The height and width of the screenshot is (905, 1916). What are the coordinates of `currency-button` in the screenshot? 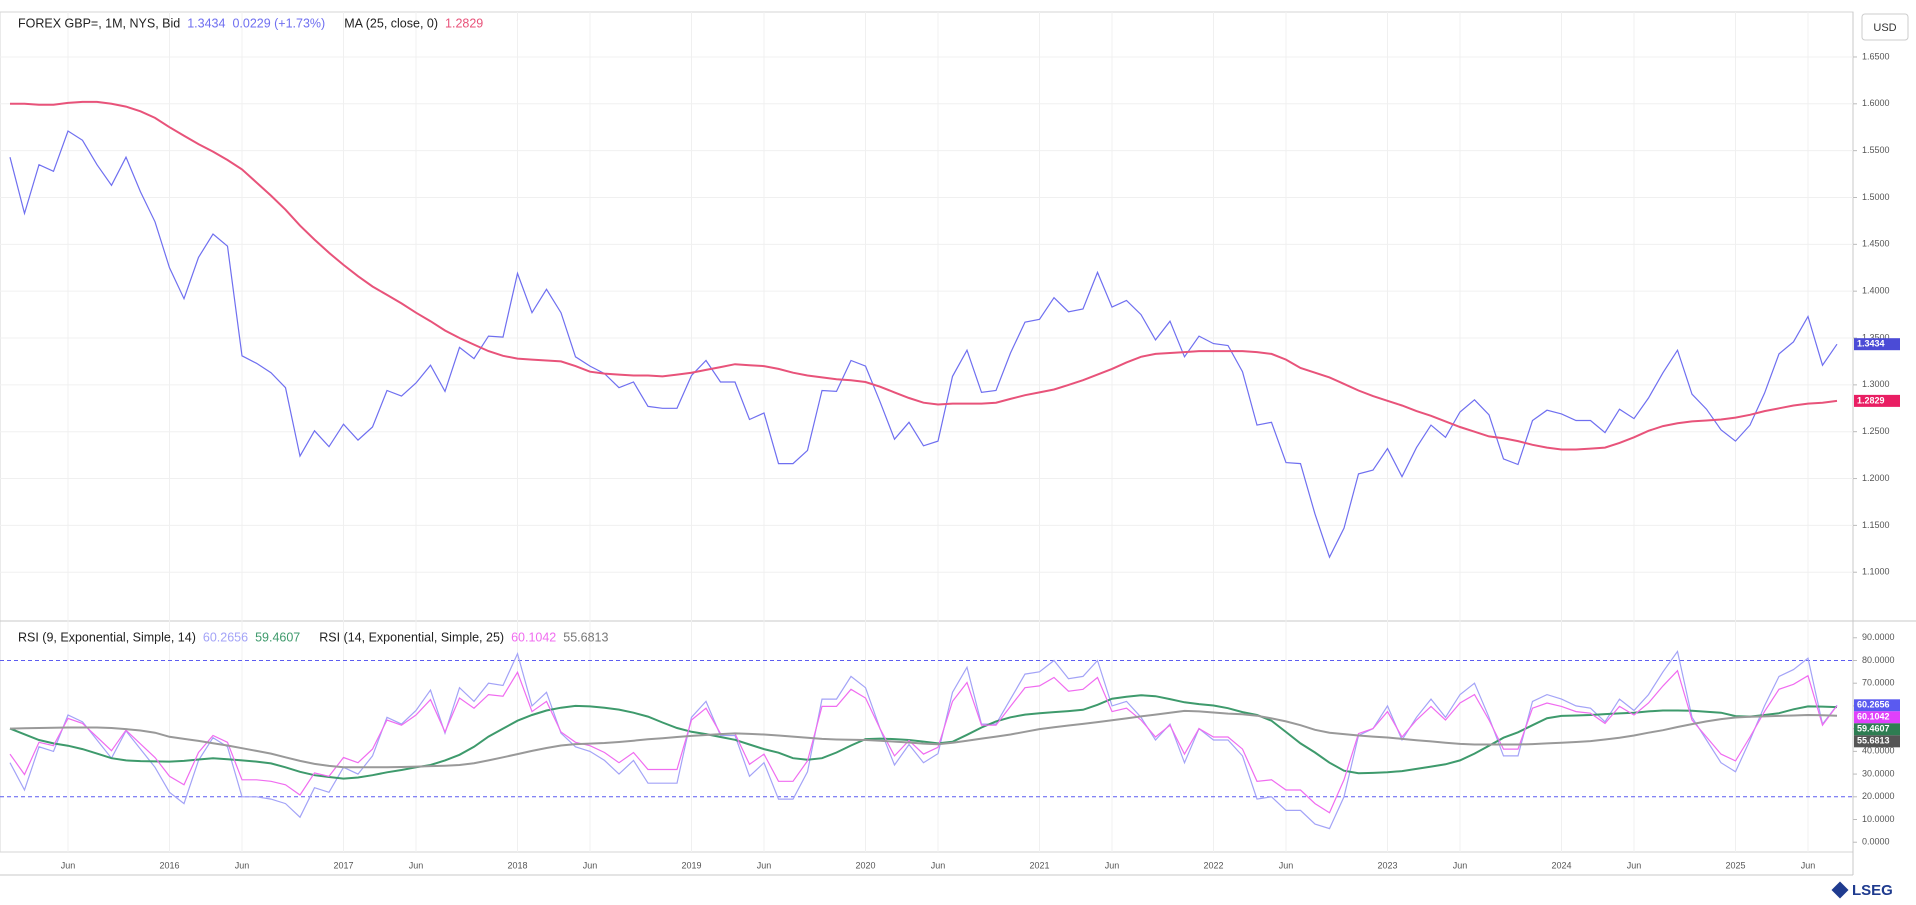 It's located at (1885, 27).